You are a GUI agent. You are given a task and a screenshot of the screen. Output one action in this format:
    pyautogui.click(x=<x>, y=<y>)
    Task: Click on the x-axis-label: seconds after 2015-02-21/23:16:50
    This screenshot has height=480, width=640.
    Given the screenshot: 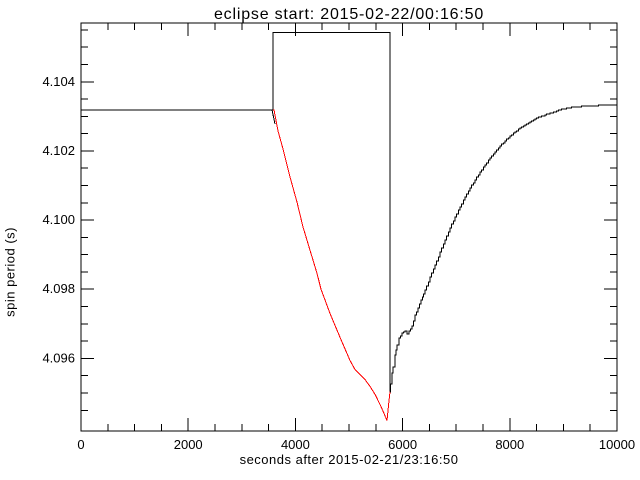 What is the action you would take?
    pyautogui.click(x=349, y=459)
    